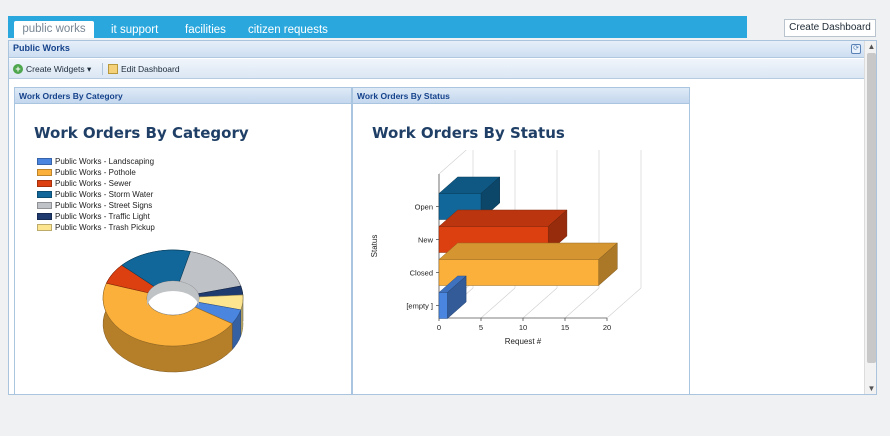  I want to click on tab-public-works: public works, so click(54, 29).